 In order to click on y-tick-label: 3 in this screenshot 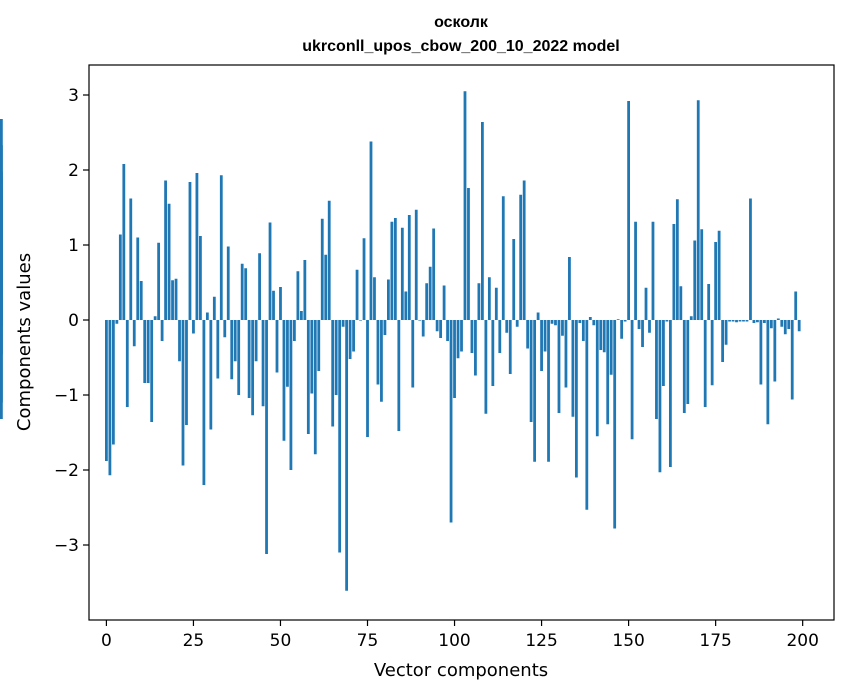, I will do `click(73, 96)`.